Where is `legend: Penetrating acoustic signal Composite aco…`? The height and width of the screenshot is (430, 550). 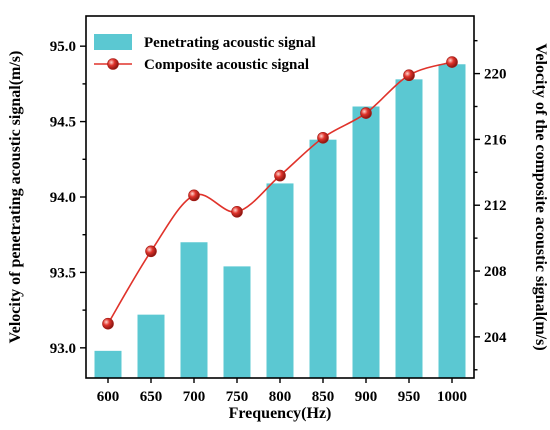 legend: Penetrating acoustic signal Composite aco… is located at coordinates (205, 53).